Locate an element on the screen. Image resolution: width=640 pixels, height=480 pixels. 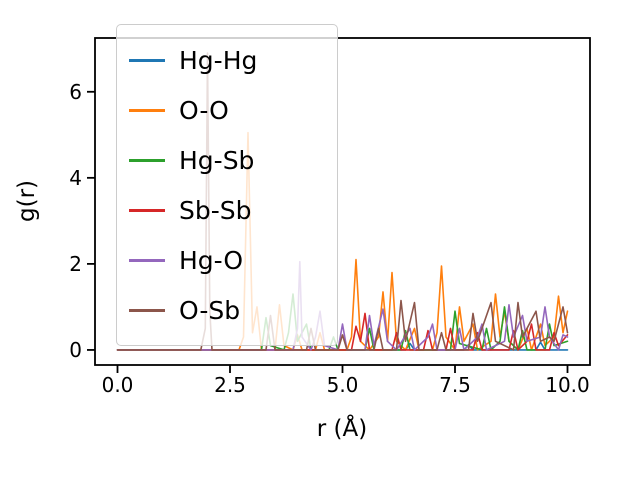
legend-item-label: Sb-Sb is located at coordinates (215, 210).